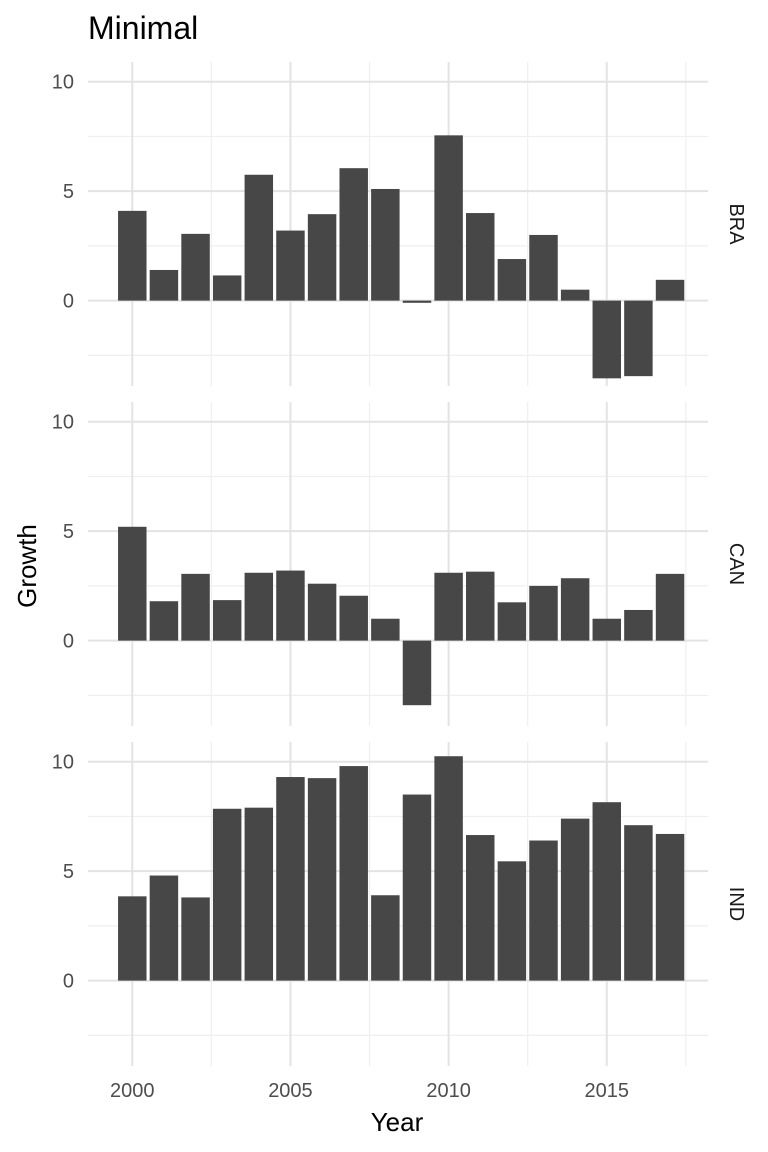 The width and height of the screenshot is (768, 1152). I want to click on bar-ind-2002, so click(195, 939).